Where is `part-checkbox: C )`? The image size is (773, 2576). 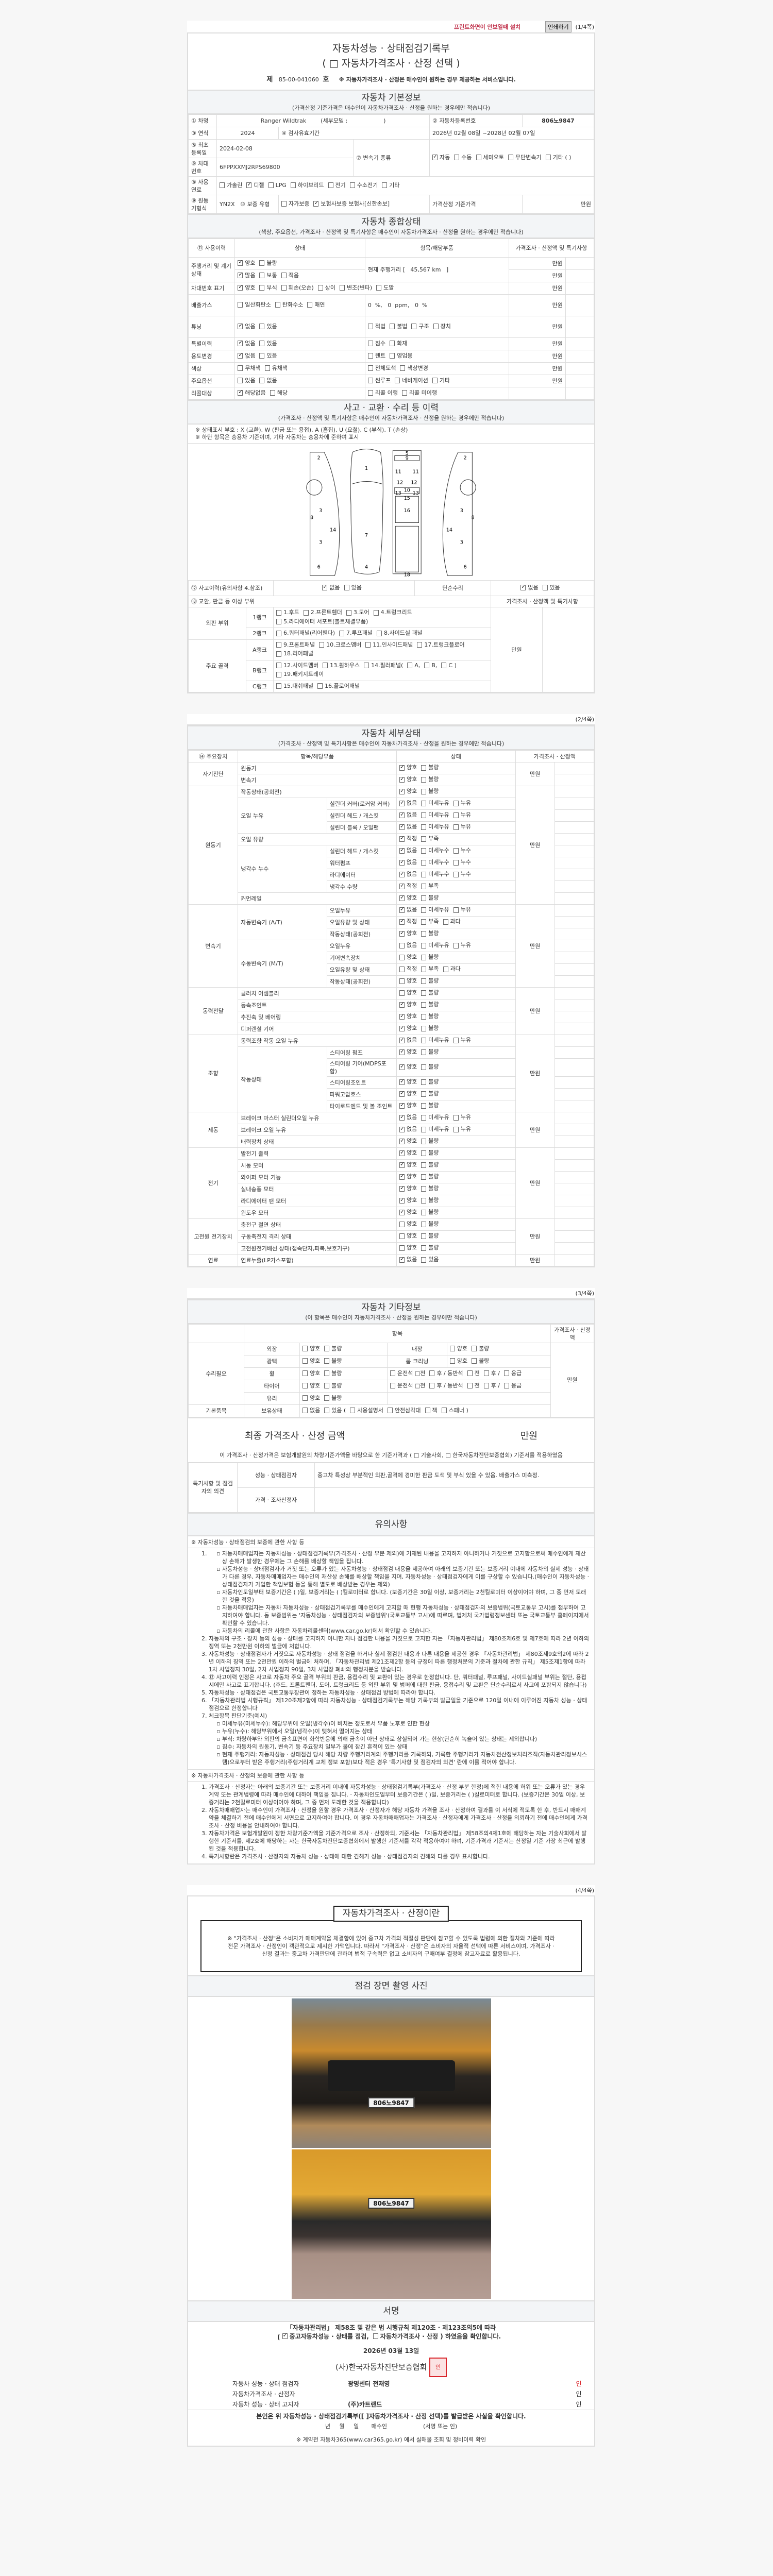
part-checkbox: C ) is located at coordinates (449, 666).